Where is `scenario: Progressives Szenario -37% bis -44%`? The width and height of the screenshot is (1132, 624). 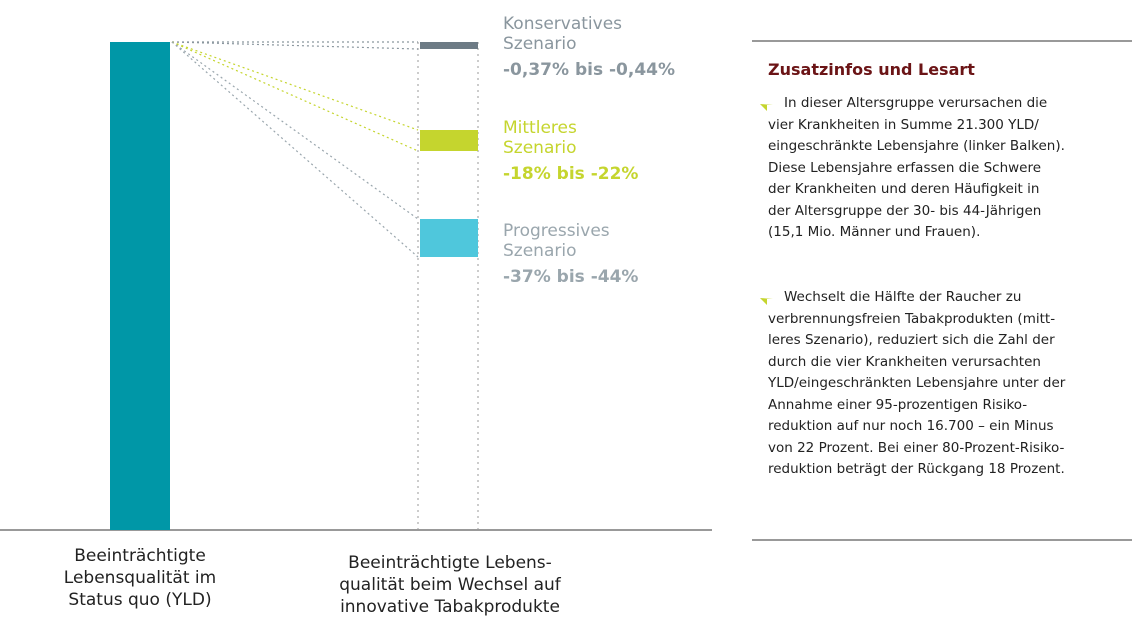
scenario: Progressives Szenario -37% bis -44% is located at coordinates (570, 254).